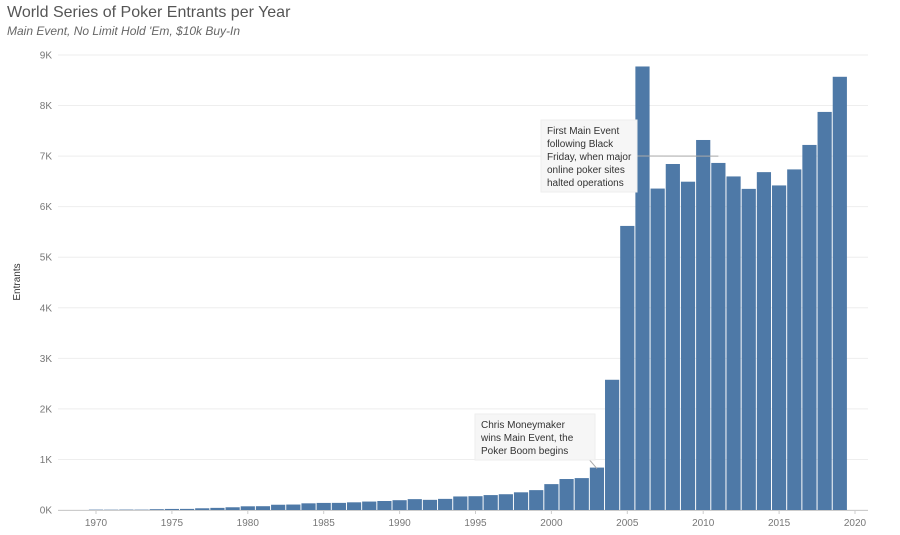 The width and height of the screenshot is (900, 535). I want to click on x-tick-label: 2020, so click(855, 523).